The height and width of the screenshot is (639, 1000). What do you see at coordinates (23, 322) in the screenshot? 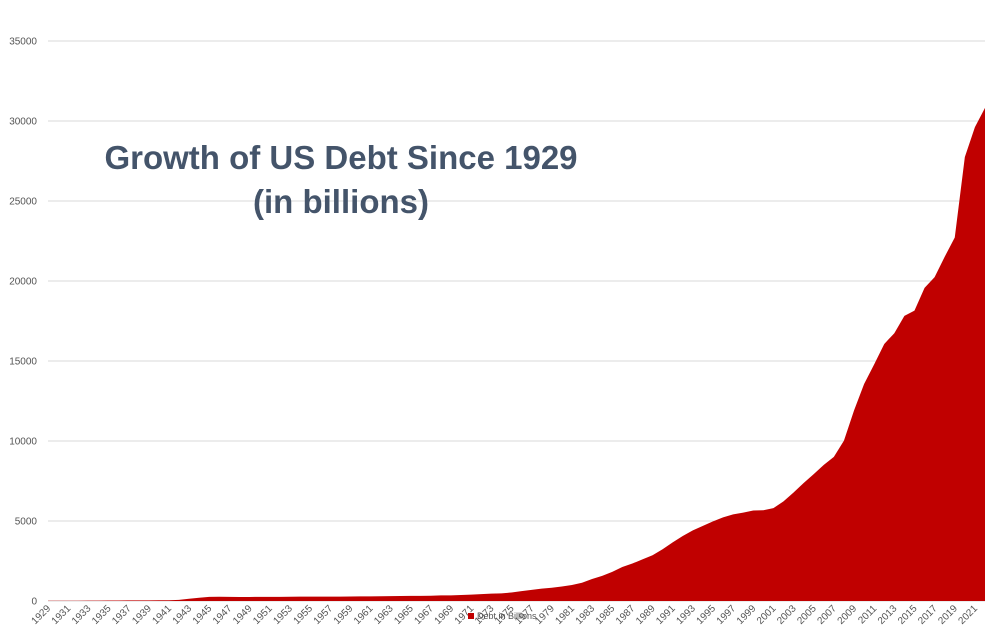
I see `y-axis-tick-labels: 0 5000 10000 15000 20000 25000 30000 35000` at bounding box center [23, 322].